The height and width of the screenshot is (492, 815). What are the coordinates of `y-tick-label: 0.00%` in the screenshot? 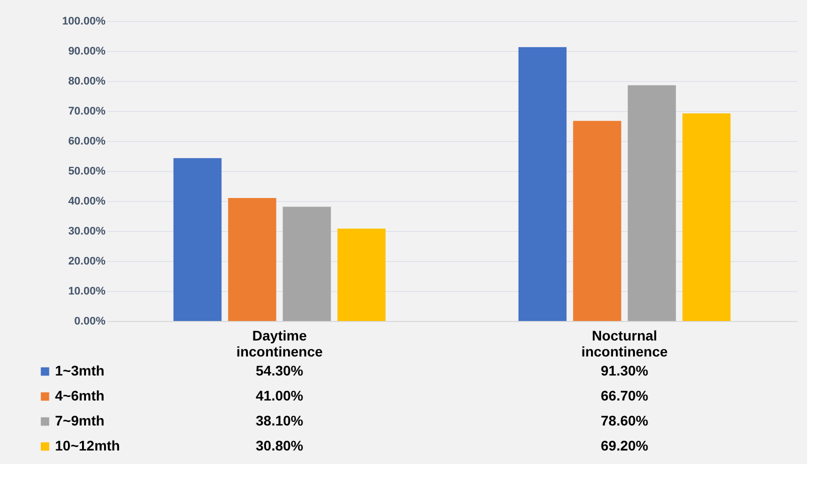 It's located at (90, 322).